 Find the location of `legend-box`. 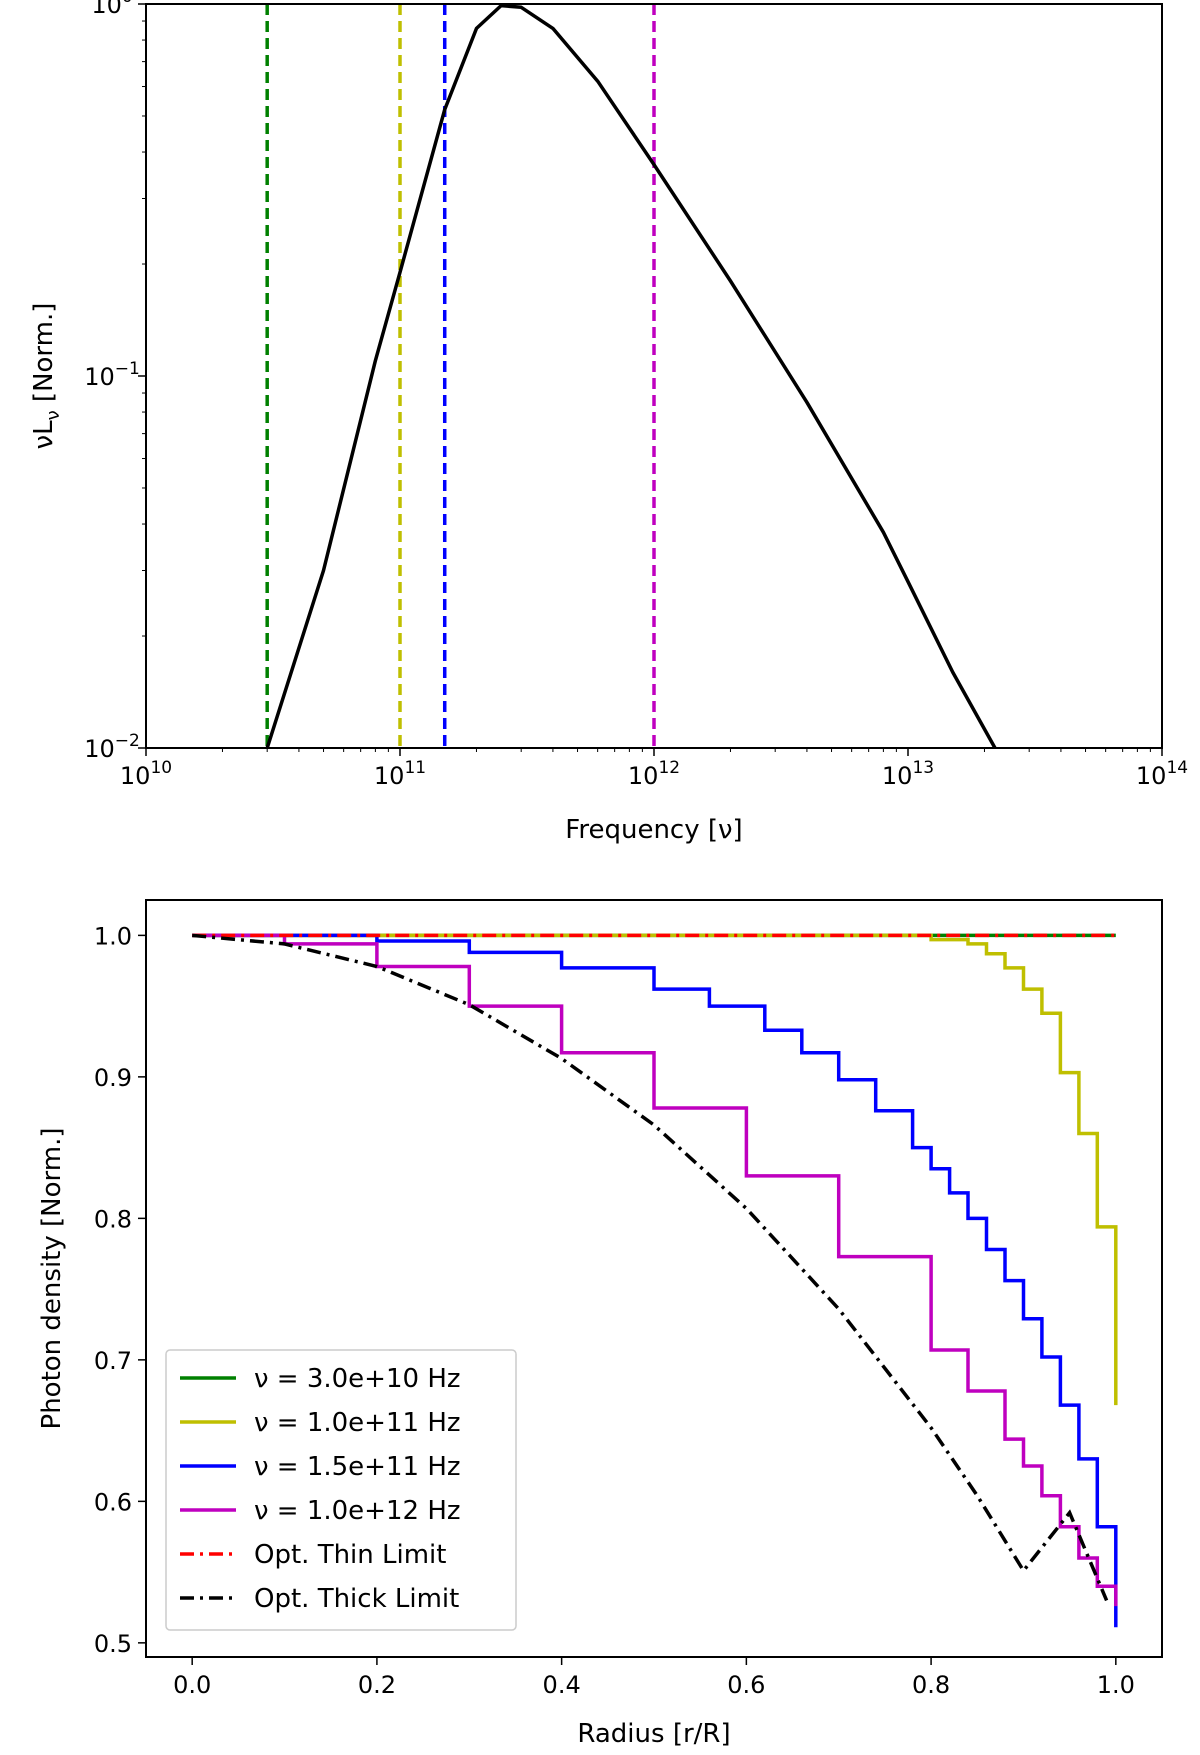

legend-box is located at coordinates (341, 1490).